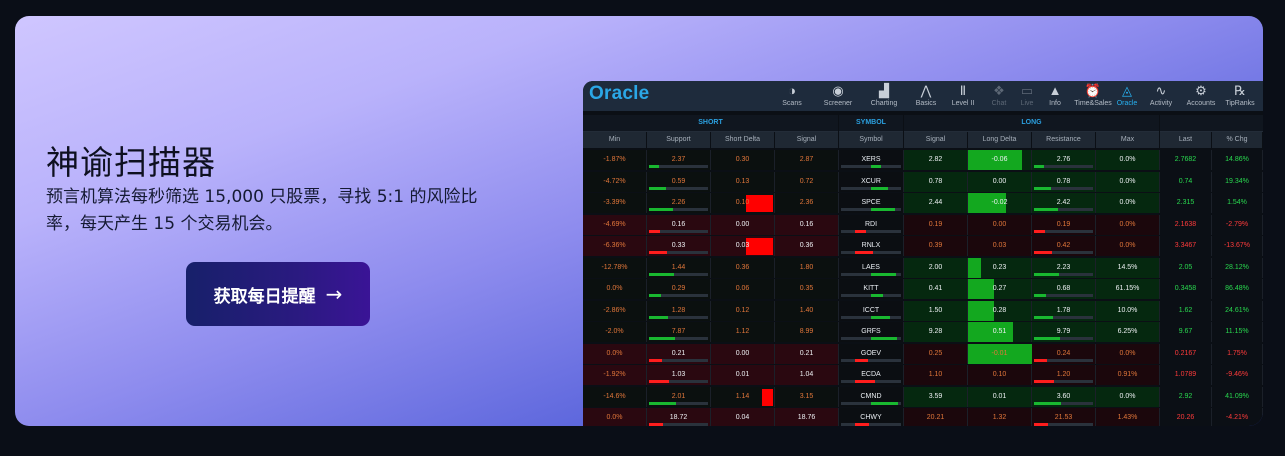 This screenshot has height=456, width=1285. Describe the element at coordinates (807, 375) in the screenshot. I see `table-cell-signal: 1.04` at that location.